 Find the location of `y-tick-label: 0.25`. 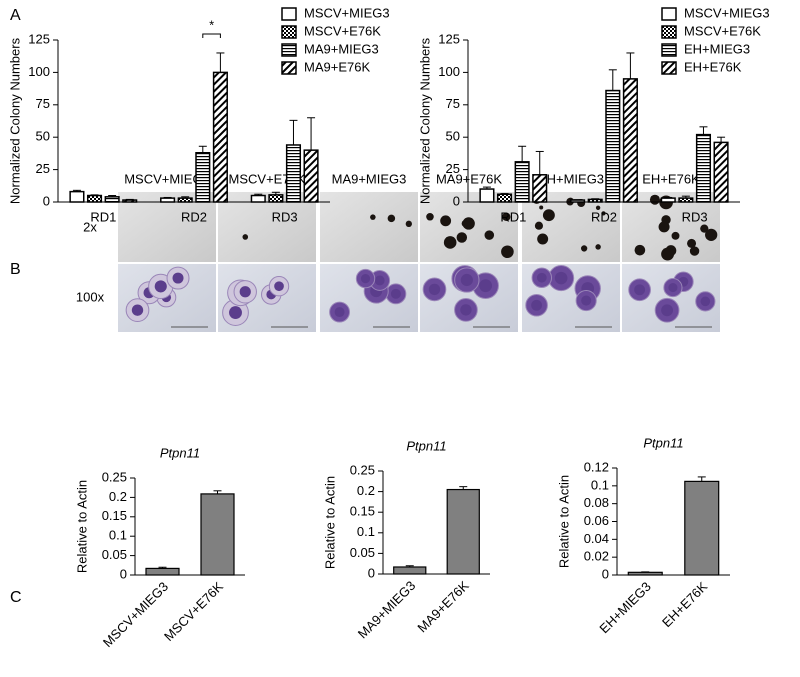

y-tick-label: 0.25 is located at coordinates (362, 469).